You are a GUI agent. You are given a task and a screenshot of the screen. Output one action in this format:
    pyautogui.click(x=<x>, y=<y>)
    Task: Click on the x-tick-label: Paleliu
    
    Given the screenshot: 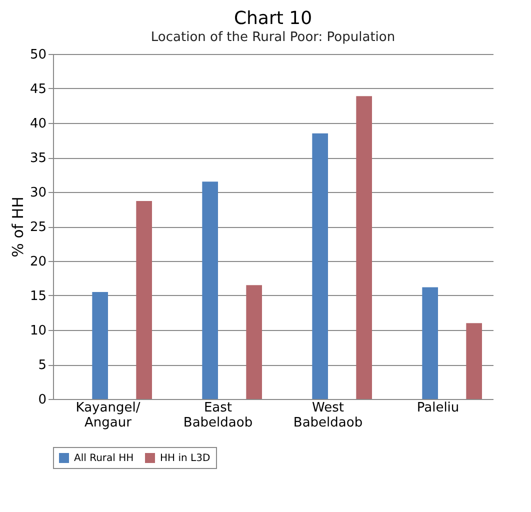 What is the action you would take?
    pyautogui.click(x=438, y=408)
    